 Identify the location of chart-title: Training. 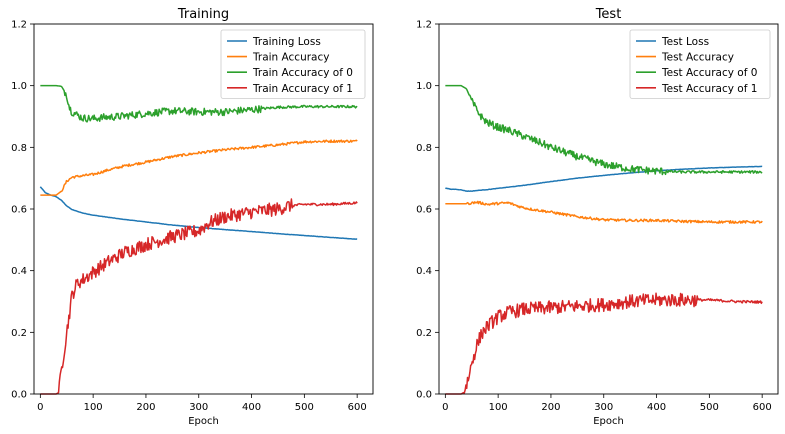
(203, 14).